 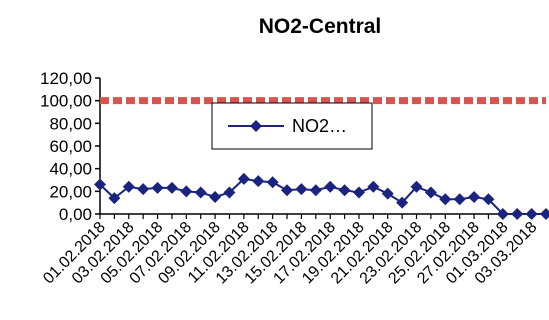 I want to click on y-tick-label: 120,00, so click(x=66, y=78).